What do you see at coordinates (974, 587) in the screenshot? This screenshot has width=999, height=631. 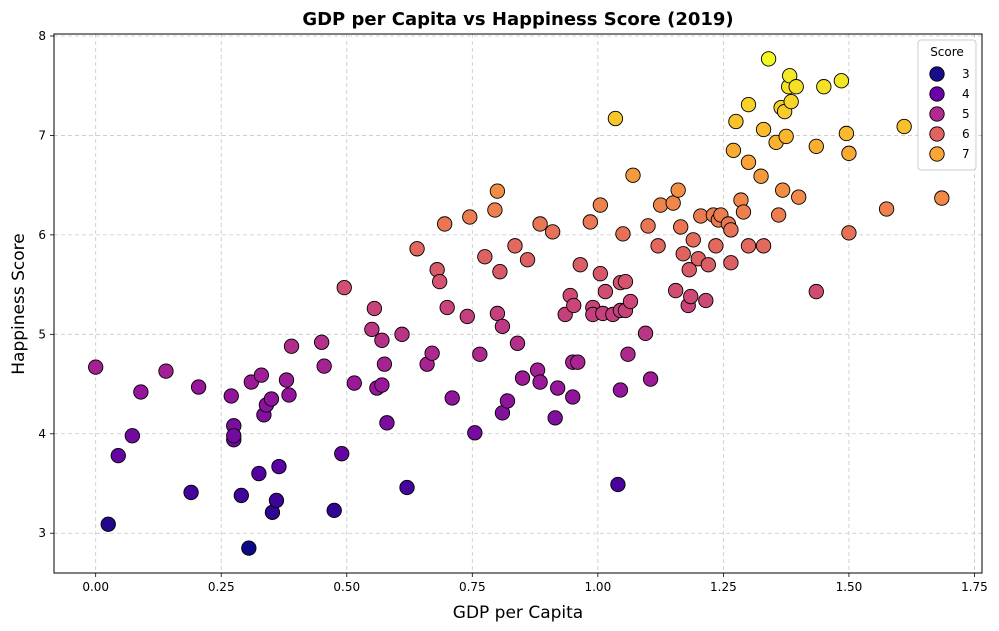 I see `x-tick-label: 1.75` at bounding box center [974, 587].